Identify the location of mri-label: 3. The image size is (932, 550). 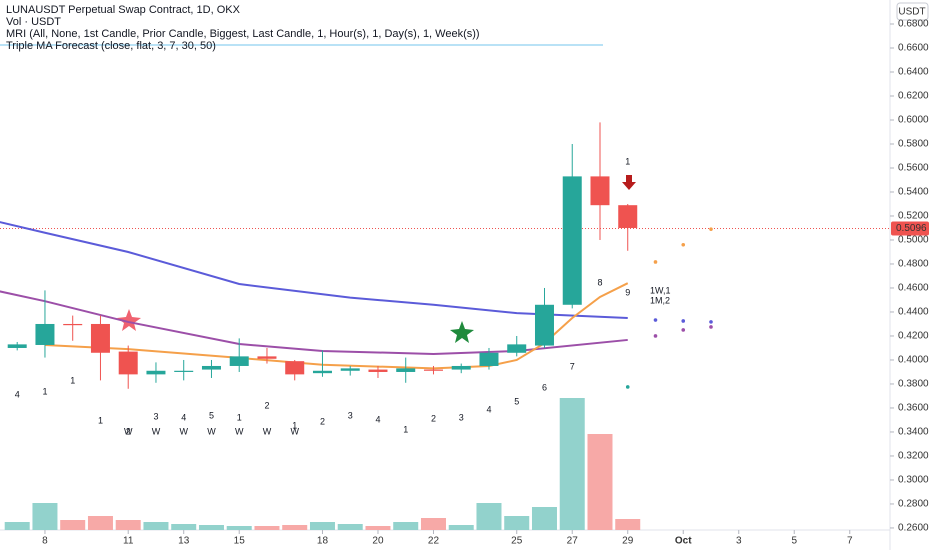
(350, 415).